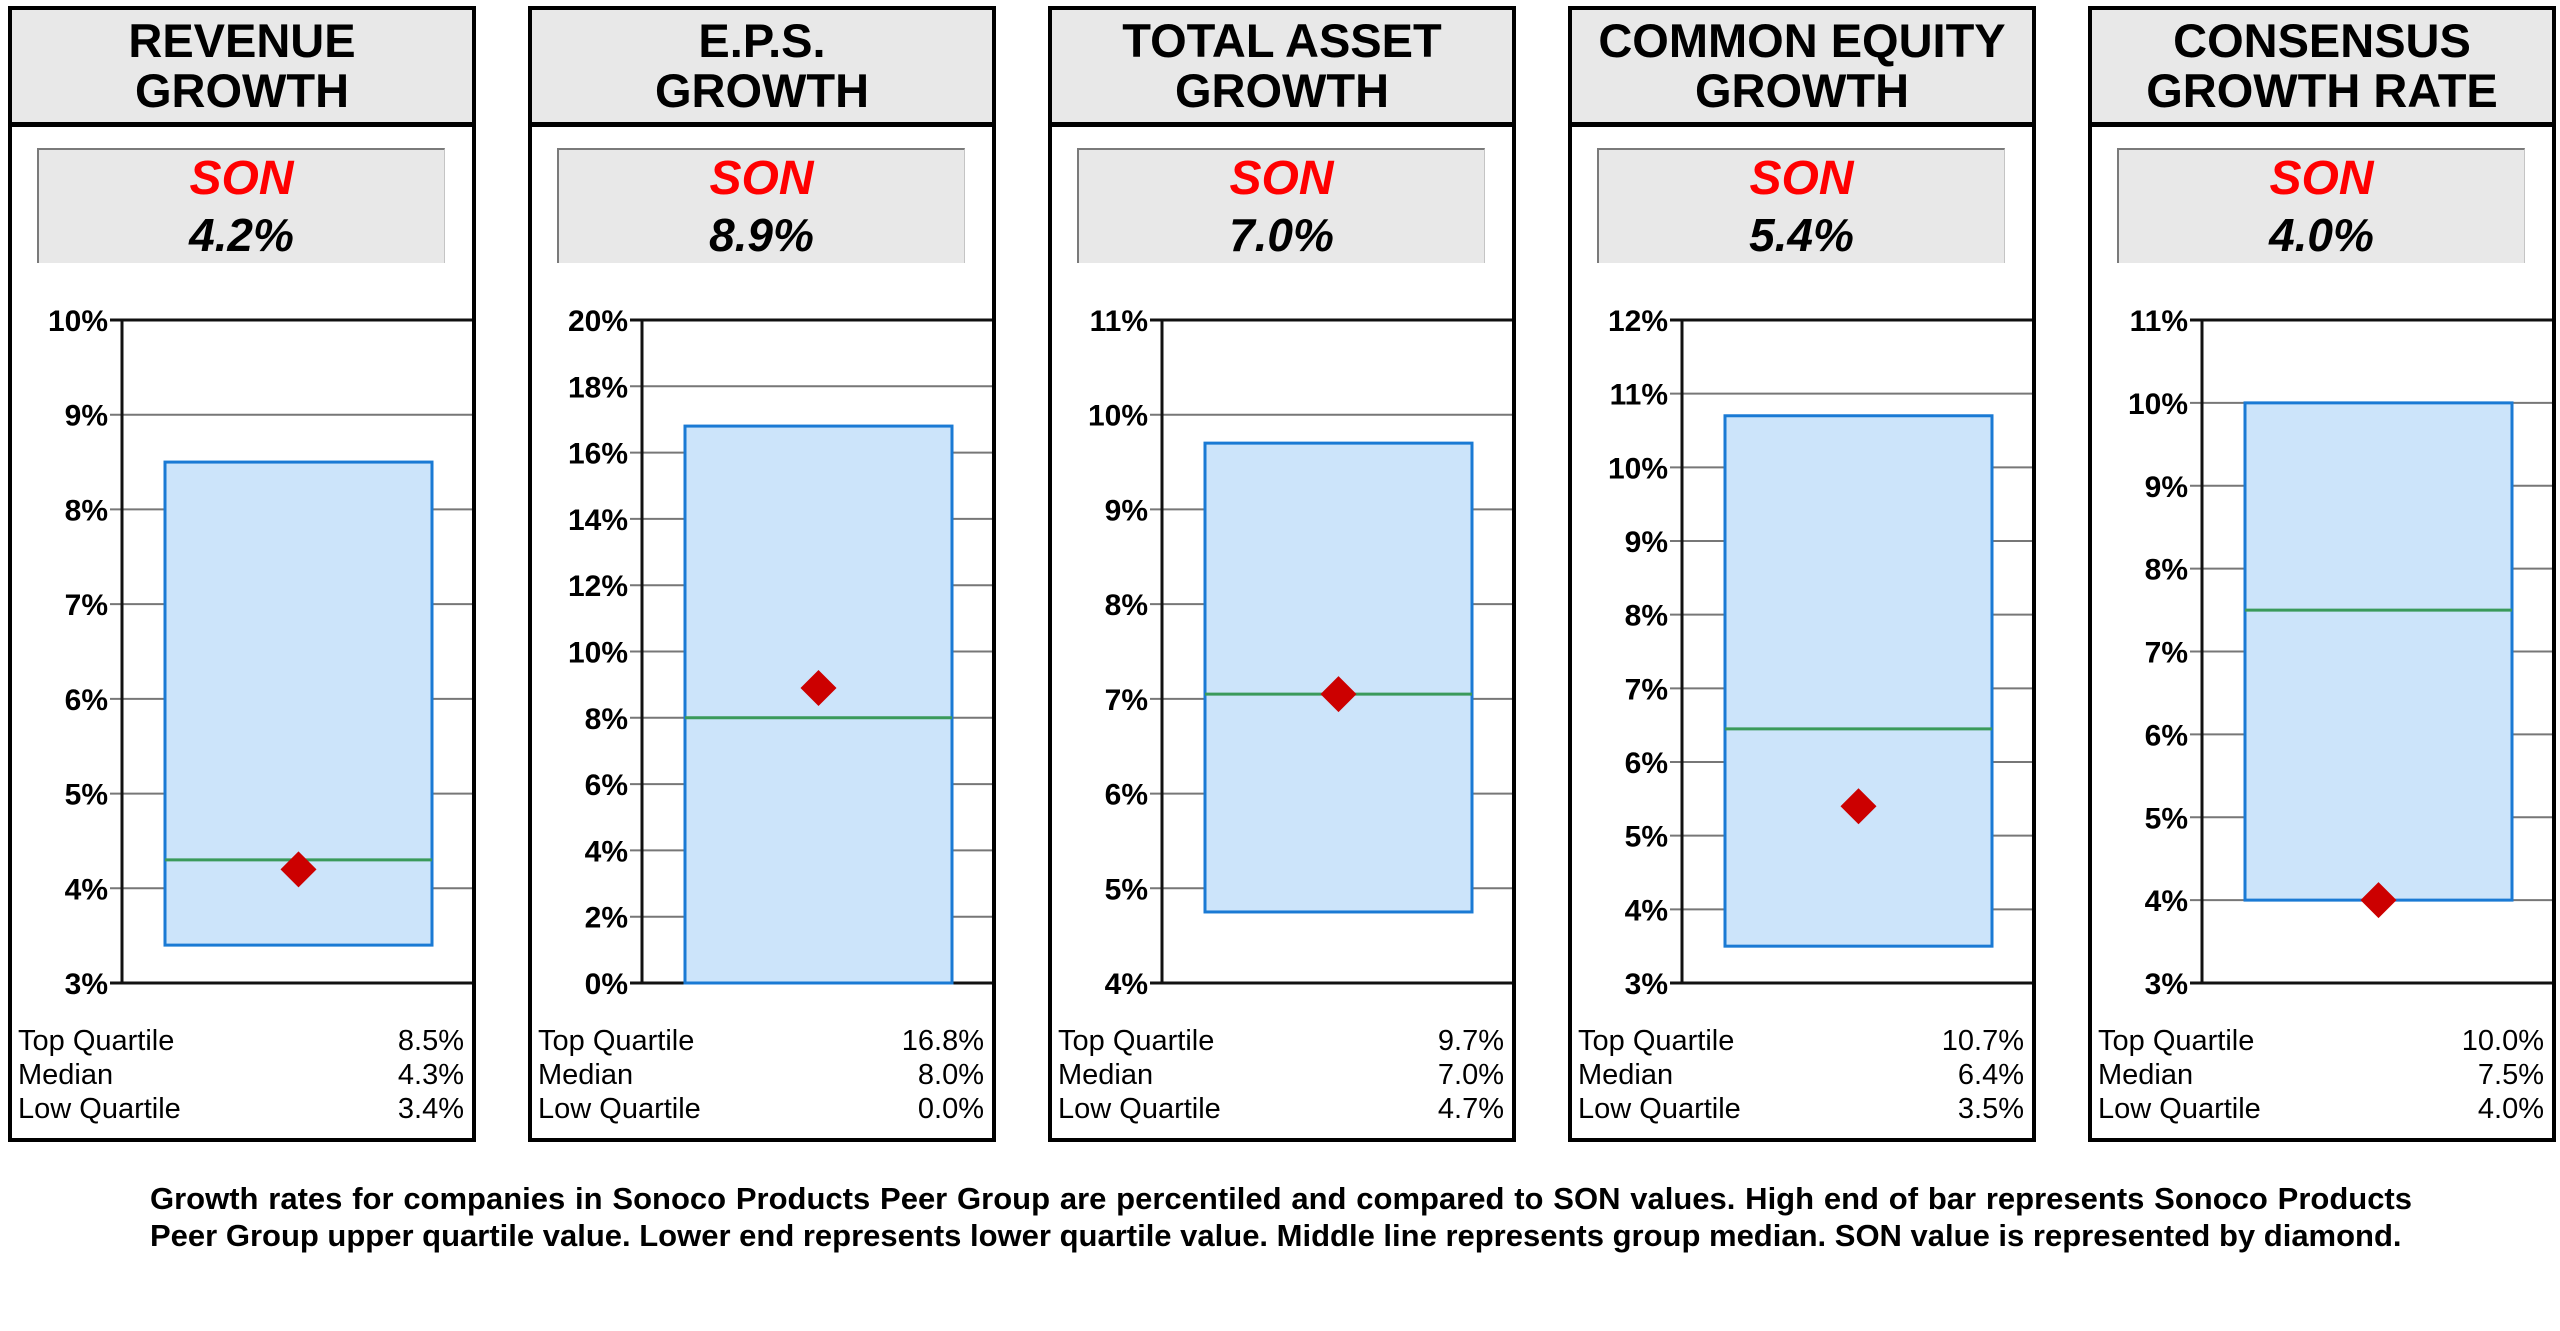 The height and width of the screenshot is (1331, 2560). I want to click on stat-value: 10.7%, so click(1982, 1041).